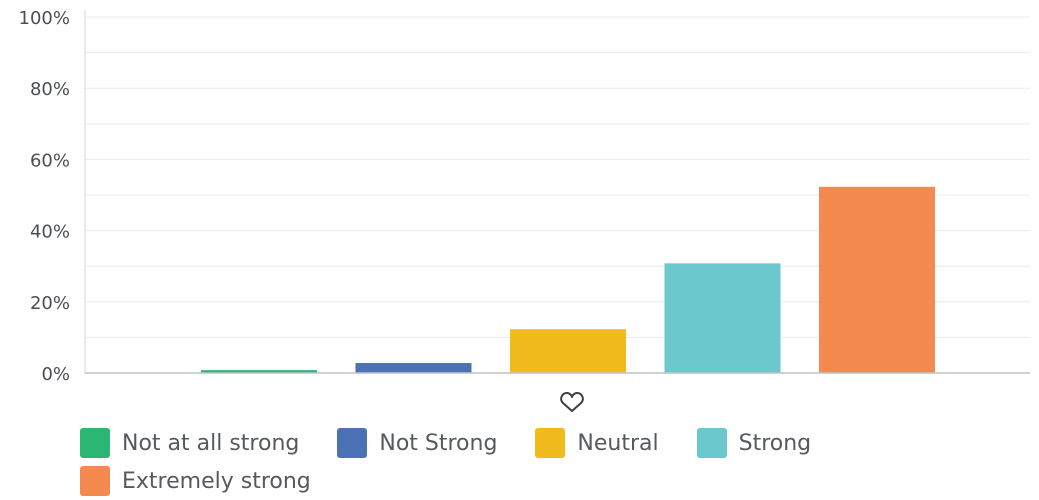  I want to click on legend-label: Not Strong, so click(438, 443).